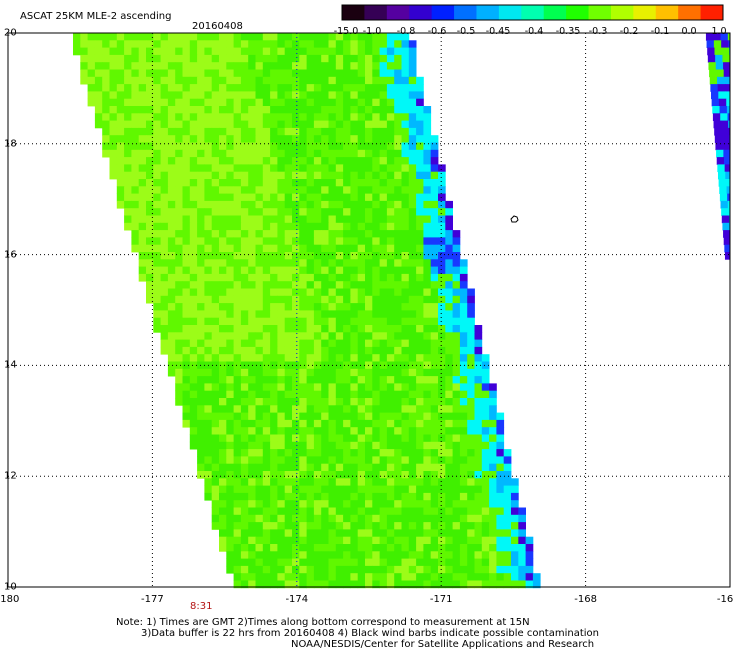 The height and width of the screenshot is (650, 740). Describe the element at coordinates (498, 31) in the screenshot. I see `colorbar-label: -0.45` at that location.